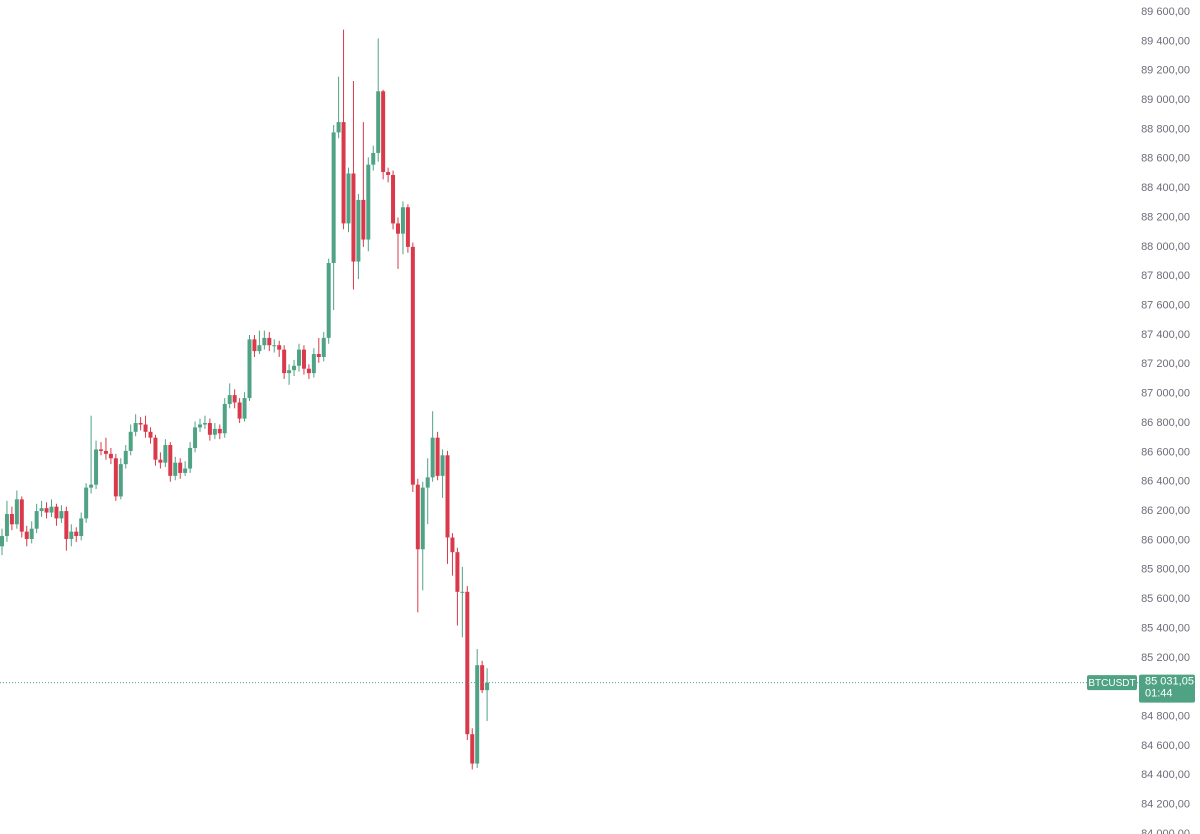 This screenshot has width=1200, height=834. I want to click on y-tick-label: 86 400,00, so click(1165, 482).